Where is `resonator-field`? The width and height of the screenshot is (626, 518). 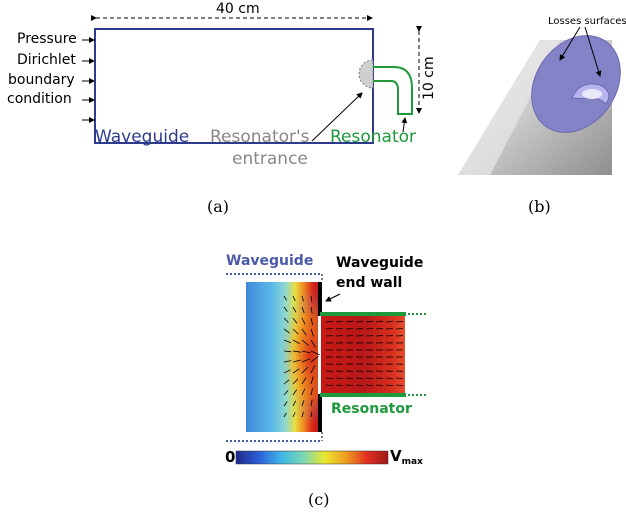 resonator-field is located at coordinates (363, 354).